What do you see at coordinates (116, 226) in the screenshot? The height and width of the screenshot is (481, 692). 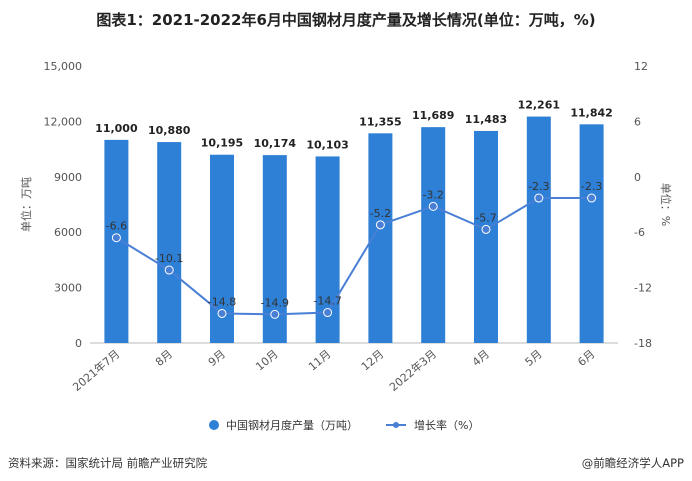 I see `growth-value-label: -6.6` at bounding box center [116, 226].